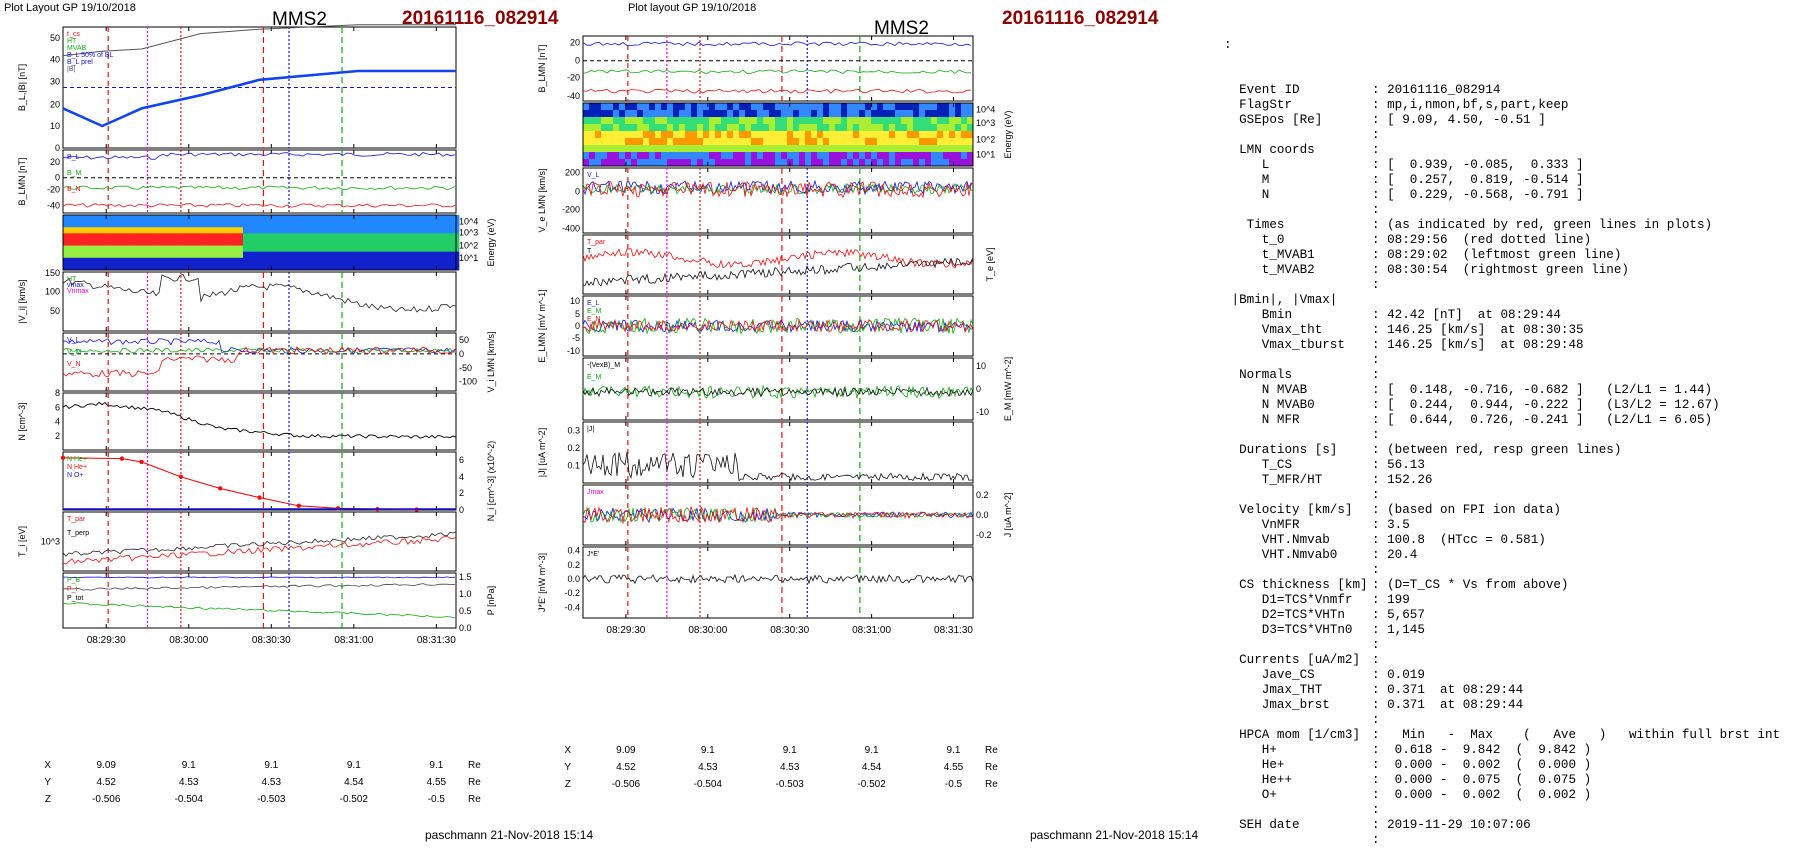 Image resolution: width=1804 pixels, height=863 pixels. What do you see at coordinates (1258, 315) in the screenshot?
I see `info-key: Bmin` at bounding box center [1258, 315].